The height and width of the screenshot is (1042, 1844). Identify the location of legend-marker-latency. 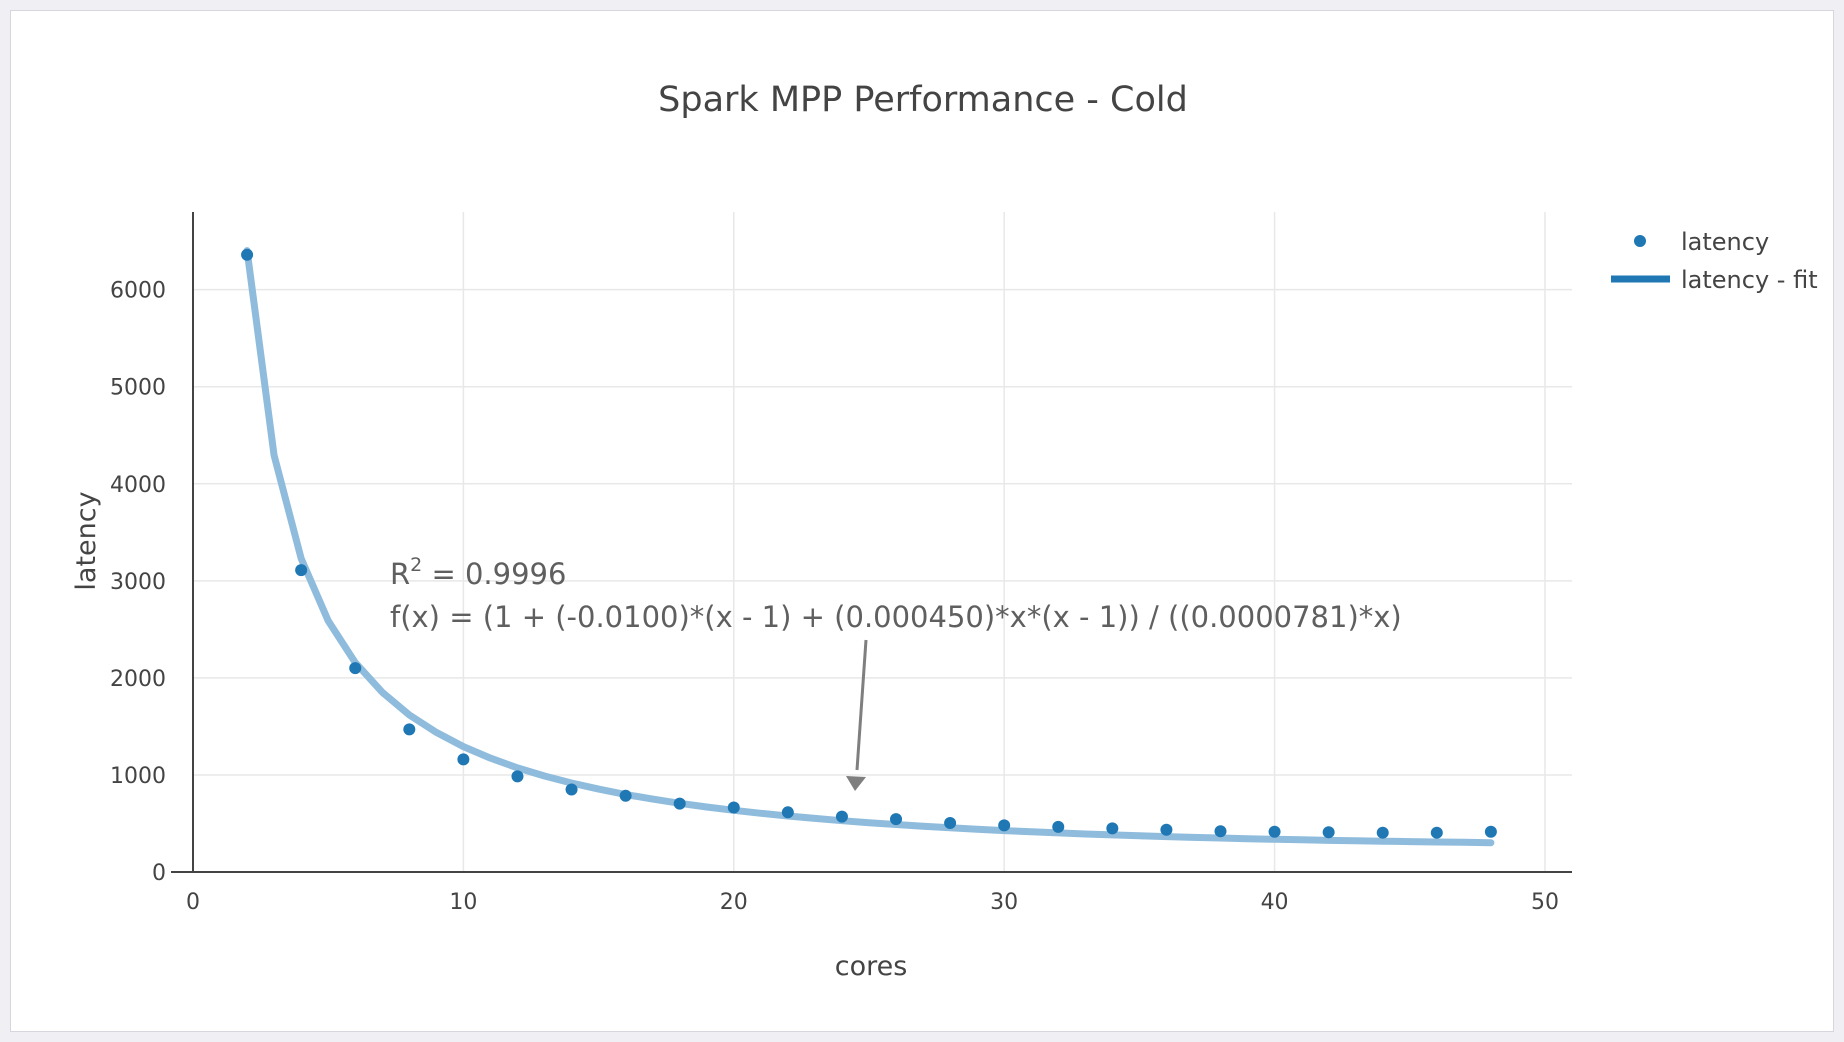
(1640, 241).